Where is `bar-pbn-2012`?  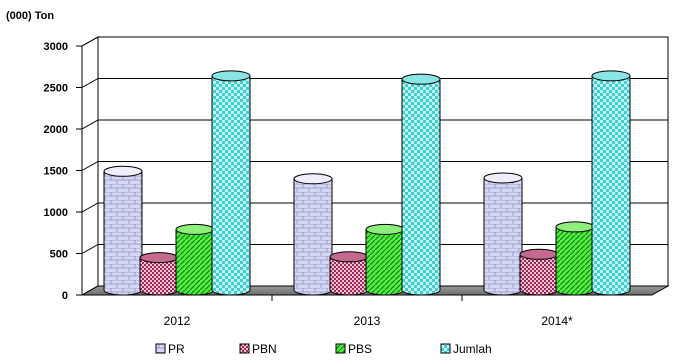 bar-pbn-2012 is located at coordinates (159, 274).